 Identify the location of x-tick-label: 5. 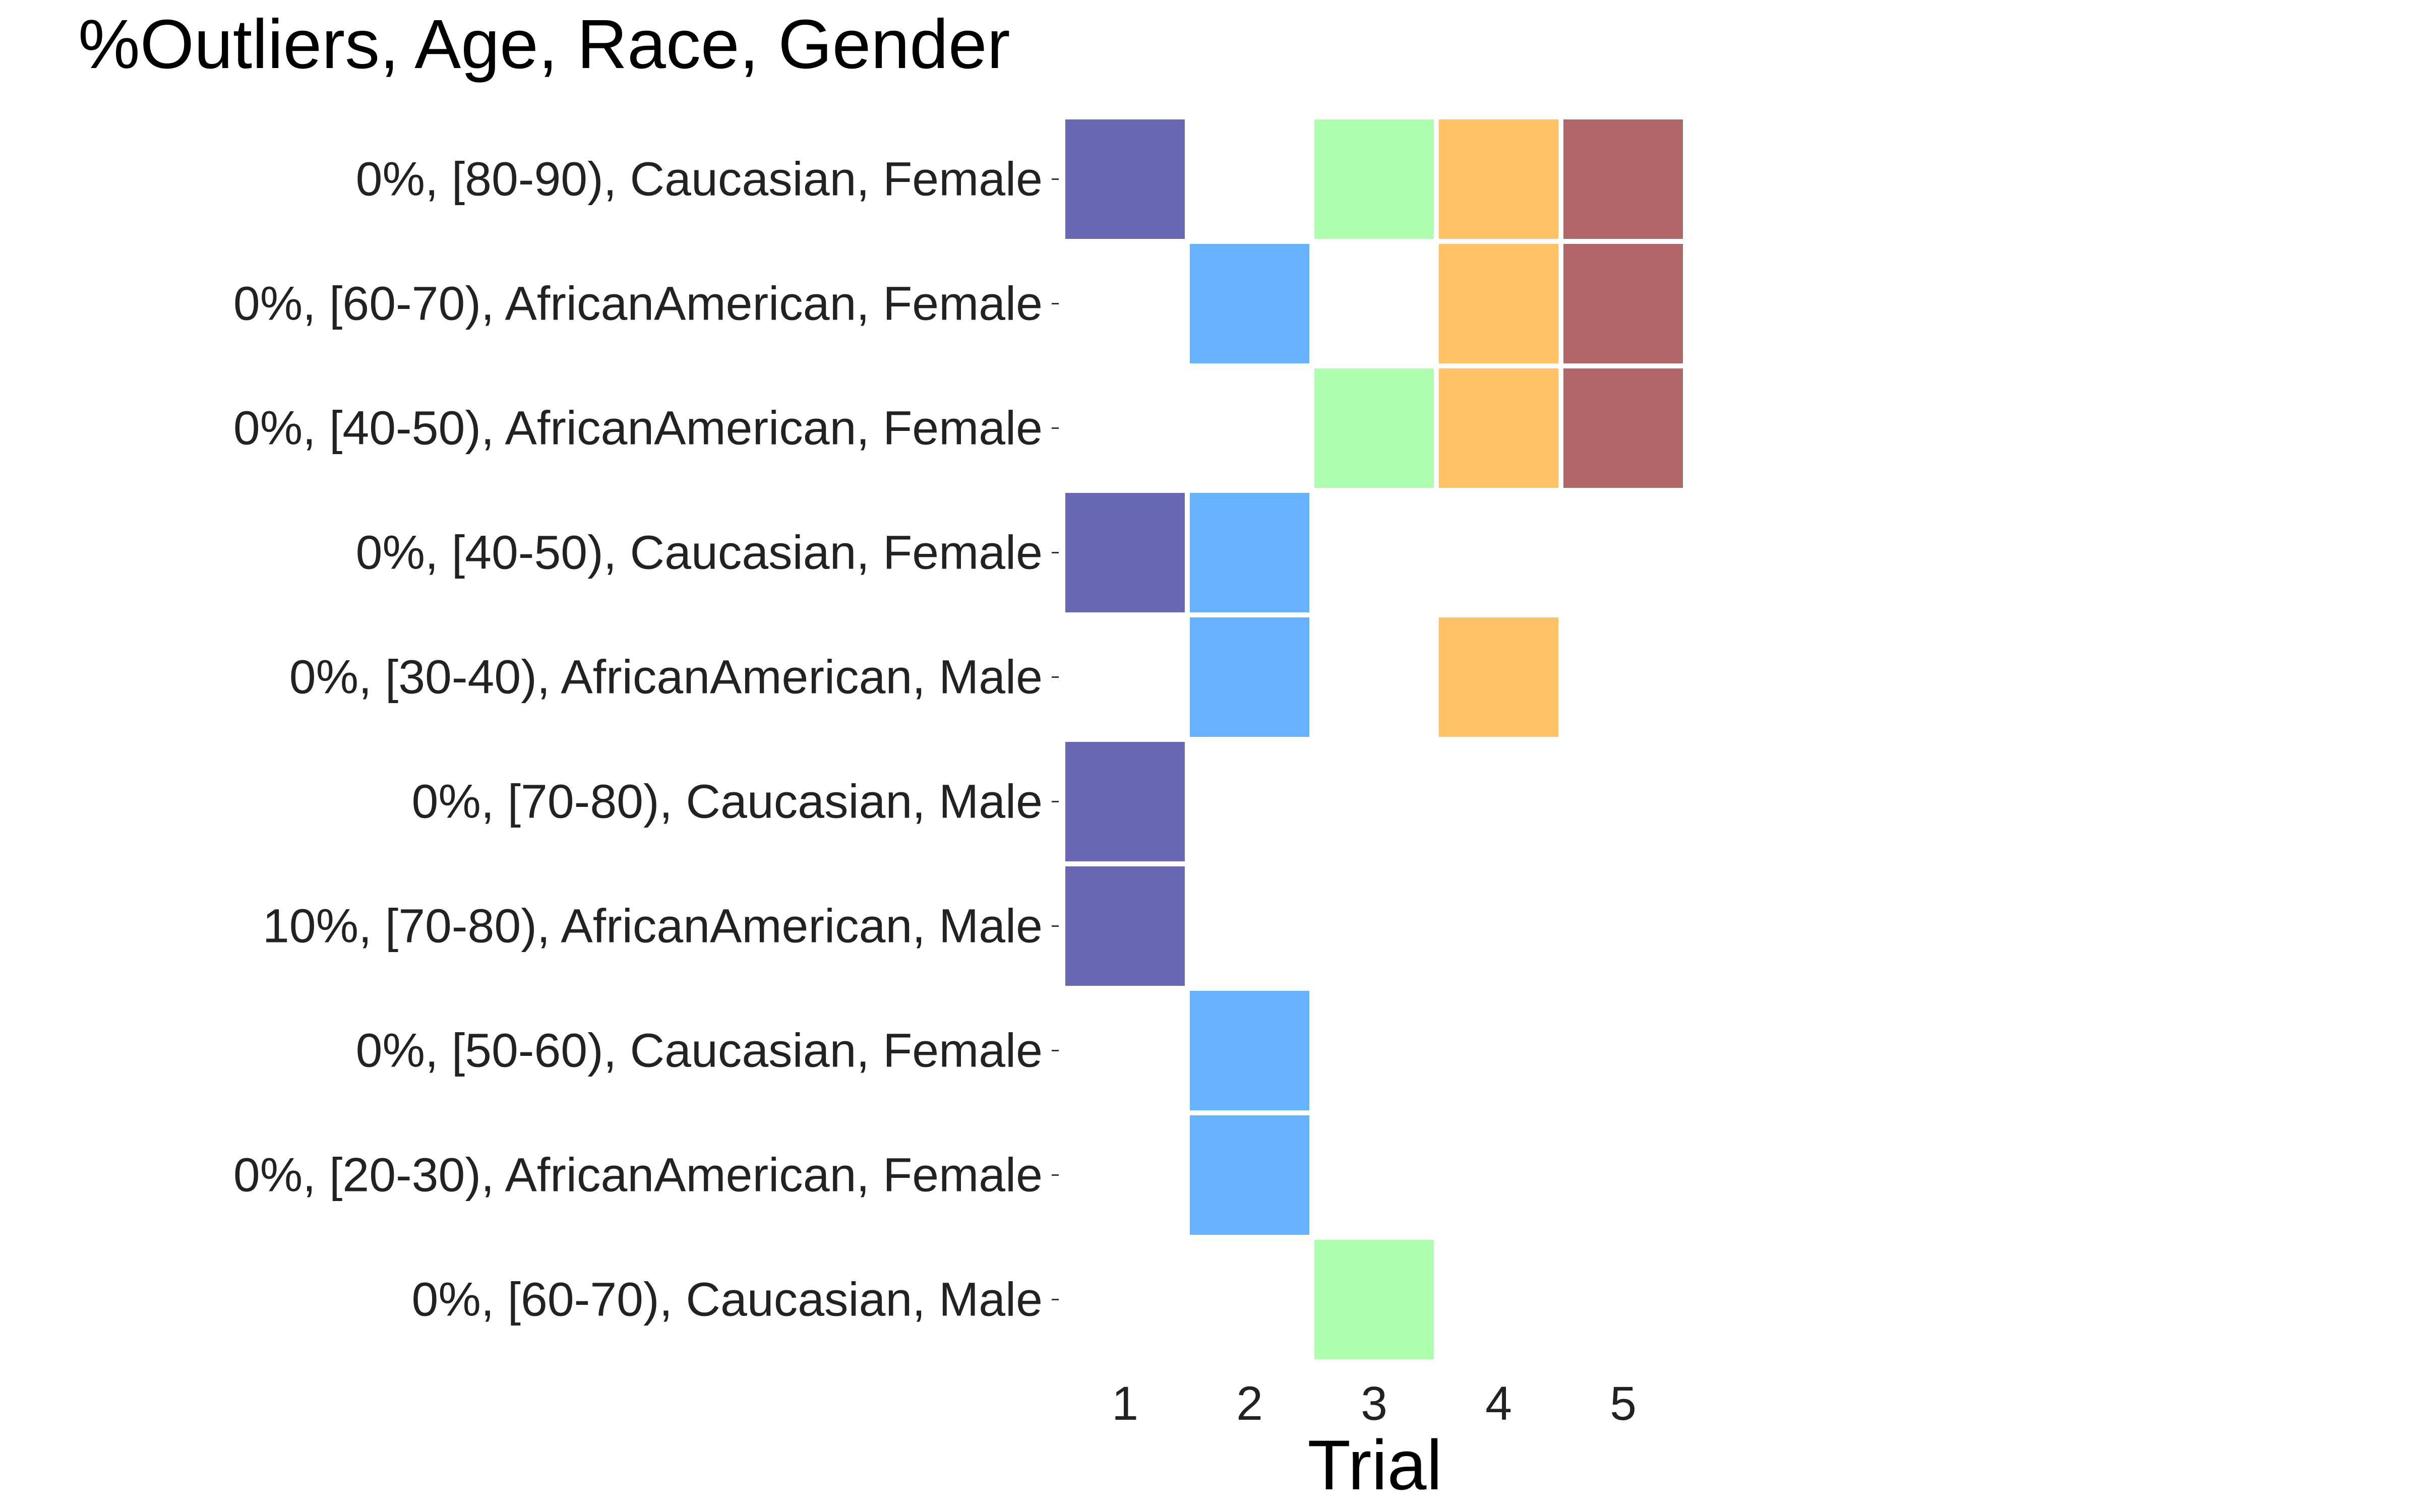
(1623, 1403).